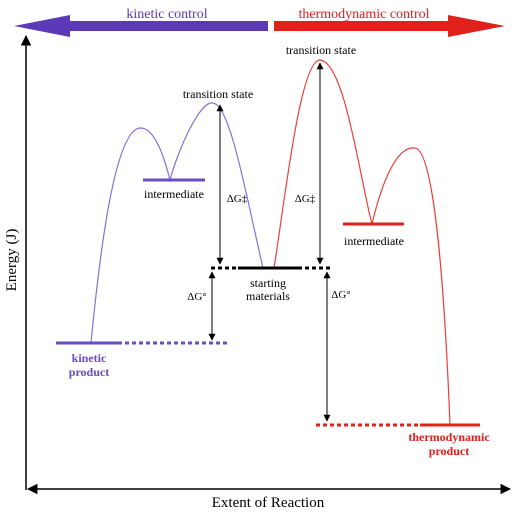 The image size is (515, 512). I want to click on kinetic-activation-energy-label: ΔG‡, so click(237, 199).